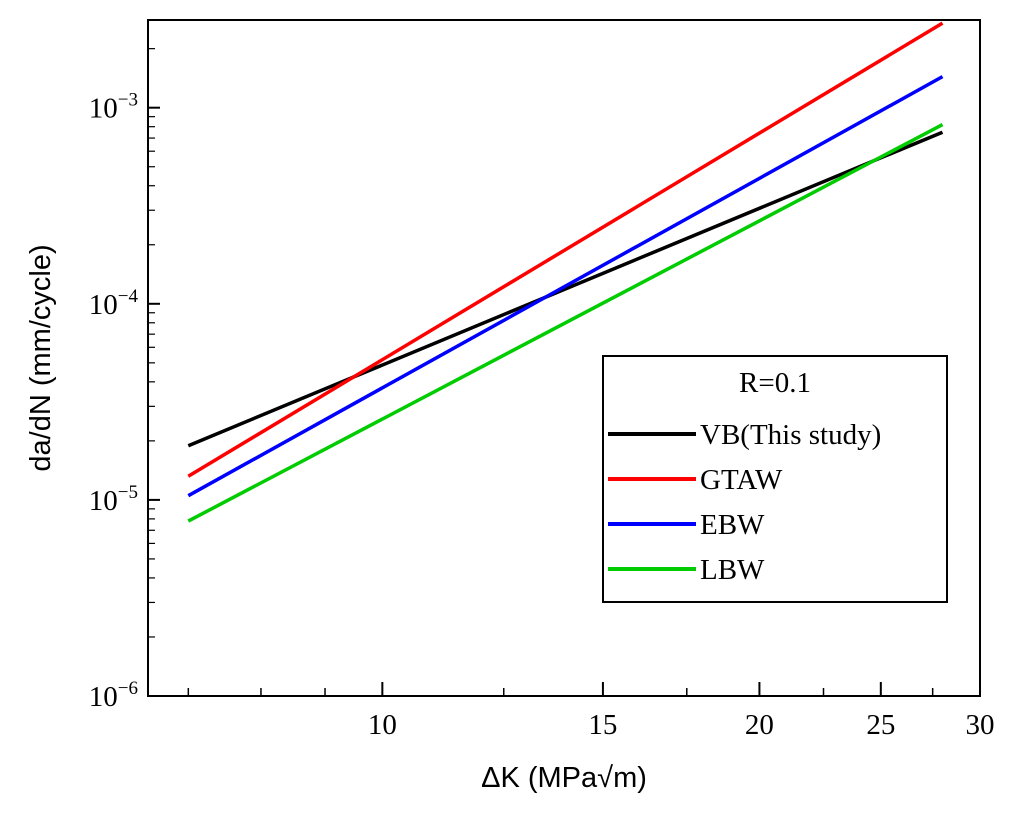 The width and height of the screenshot is (1015, 813). I want to click on x-tick-label: 10, so click(382, 725).